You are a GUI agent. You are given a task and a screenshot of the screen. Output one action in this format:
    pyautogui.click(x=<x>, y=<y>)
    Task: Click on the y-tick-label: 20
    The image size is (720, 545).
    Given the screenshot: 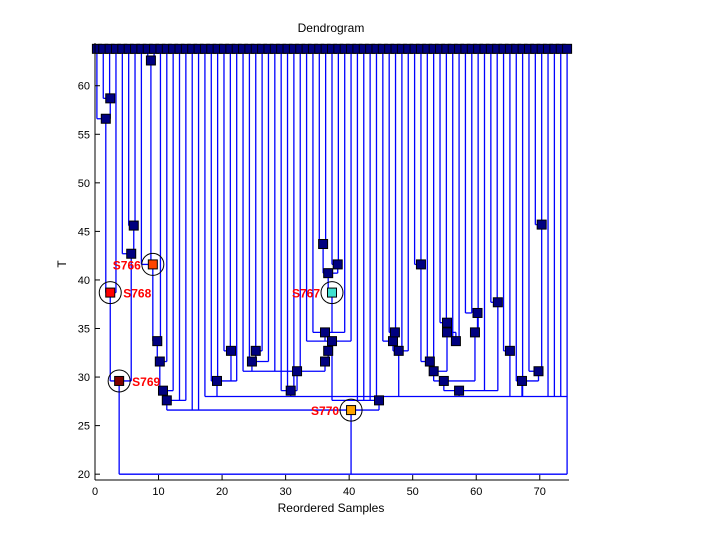 What is the action you would take?
    pyautogui.click(x=84, y=475)
    